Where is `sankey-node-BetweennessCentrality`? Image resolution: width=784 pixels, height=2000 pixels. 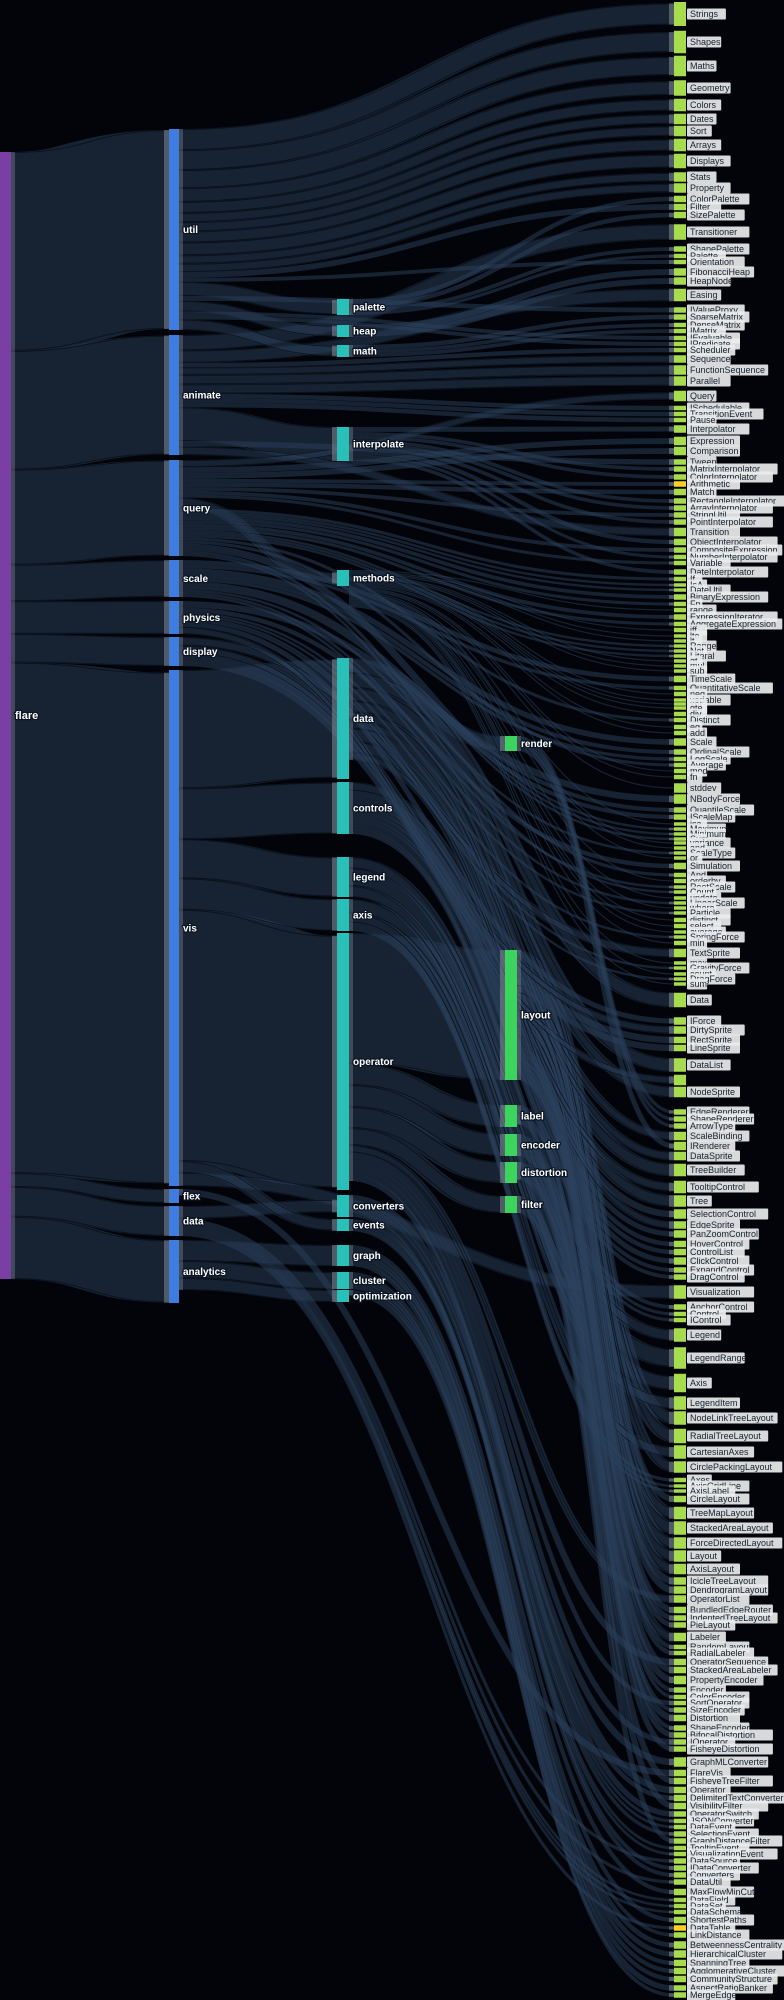 sankey-node-BetweennessCentrality is located at coordinates (680, 1945).